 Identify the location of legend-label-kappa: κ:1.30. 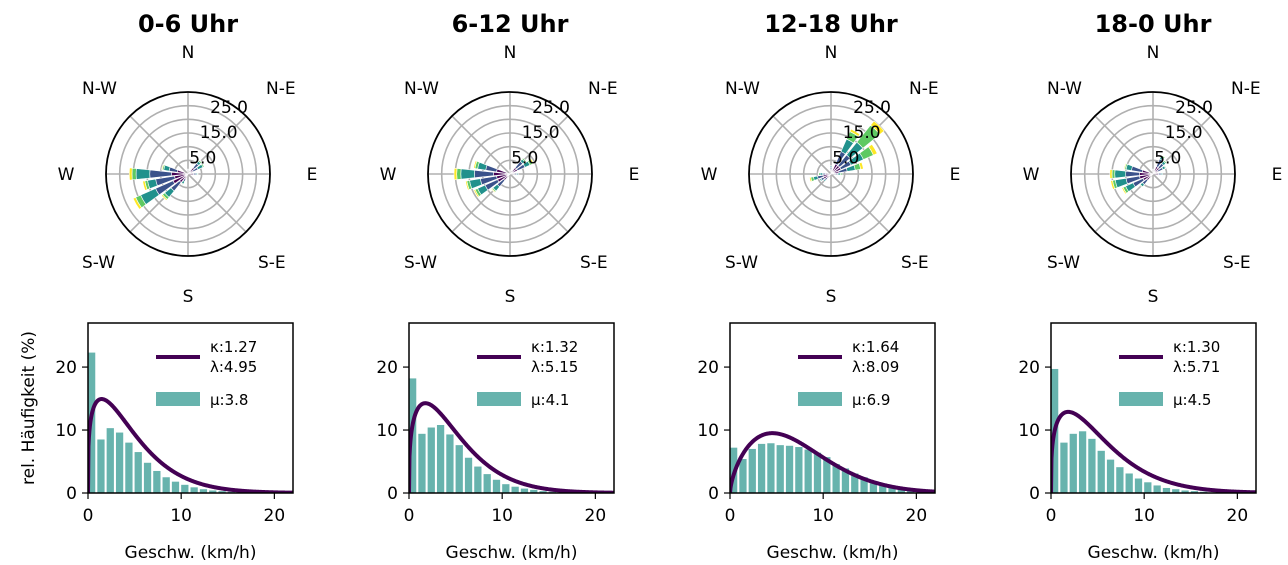
(1196, 347).